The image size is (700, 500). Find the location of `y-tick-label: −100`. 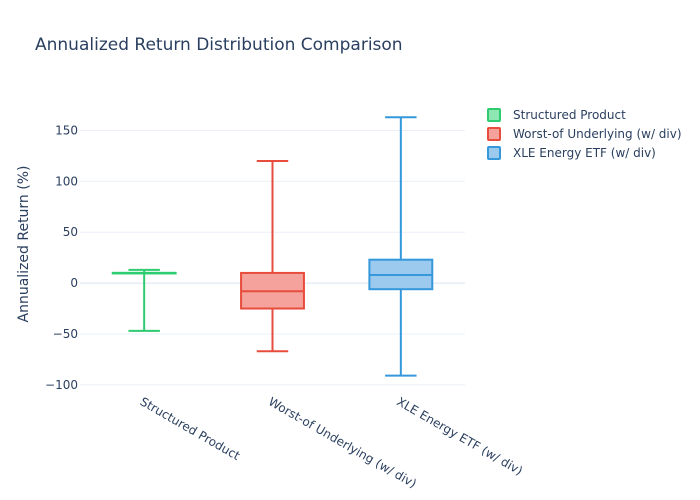

y-tick-label: −100 is located at coordinates (61, 385).